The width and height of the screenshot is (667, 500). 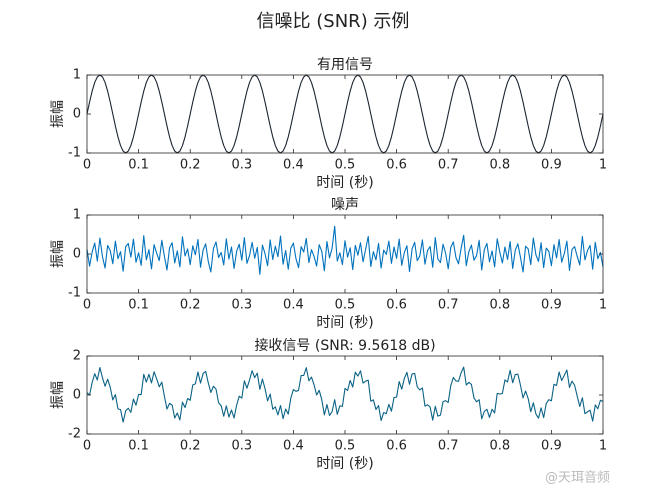 I want to click on figure-title: 信噪比 (SNR) 示例, so click(x=333, y=21).